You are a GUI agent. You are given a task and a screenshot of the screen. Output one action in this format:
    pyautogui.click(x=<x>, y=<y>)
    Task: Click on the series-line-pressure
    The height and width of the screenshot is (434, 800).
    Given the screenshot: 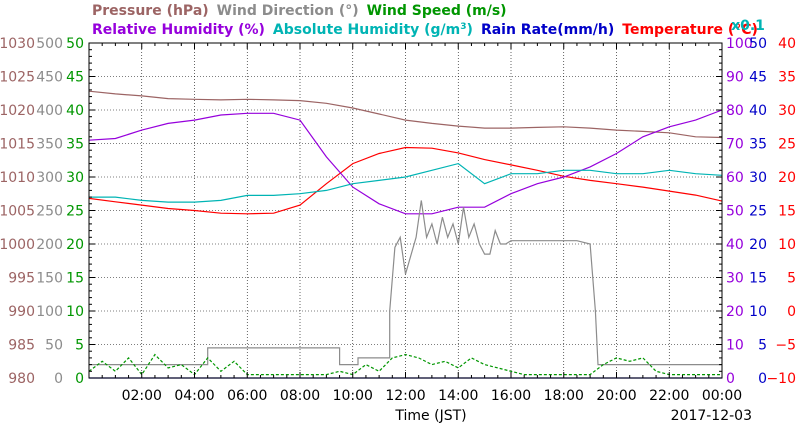 What is the action you would take?
    pyautogui.click(x=405, y=114)
    